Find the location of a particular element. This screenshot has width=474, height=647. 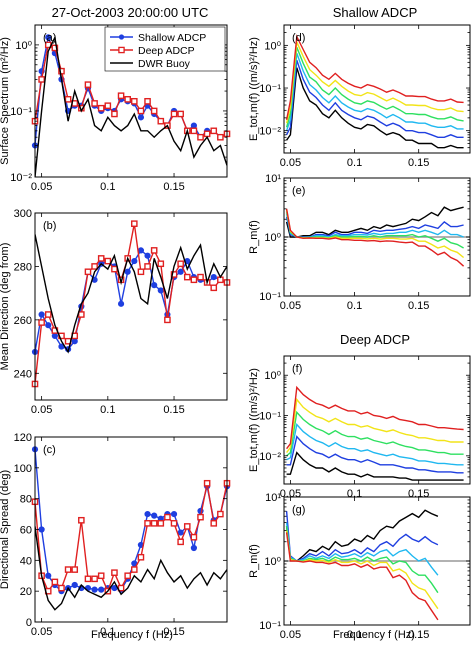

legend-marker is located at coordinates (121, 50).